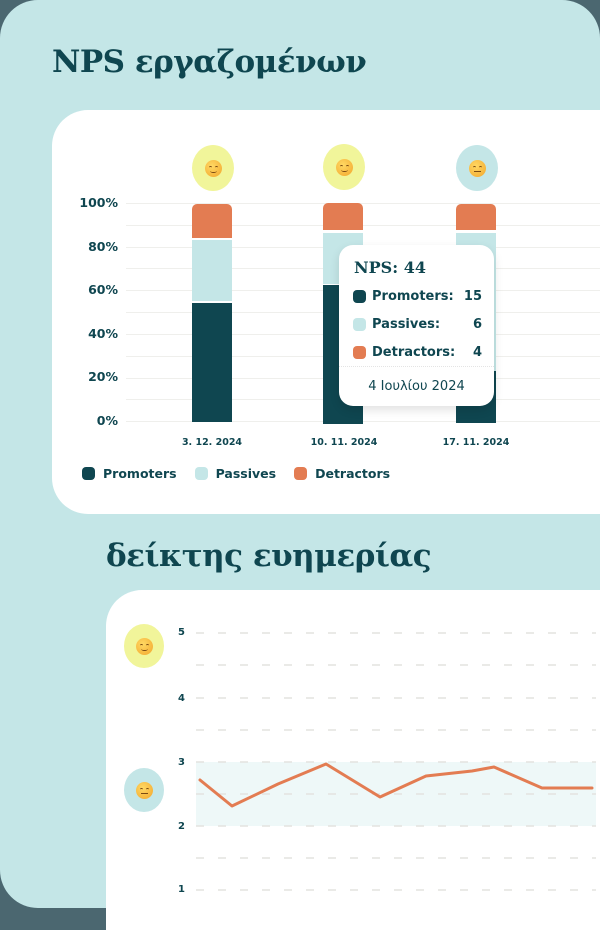  I want to click on y-tick-20: 20%, so click(103, 376).